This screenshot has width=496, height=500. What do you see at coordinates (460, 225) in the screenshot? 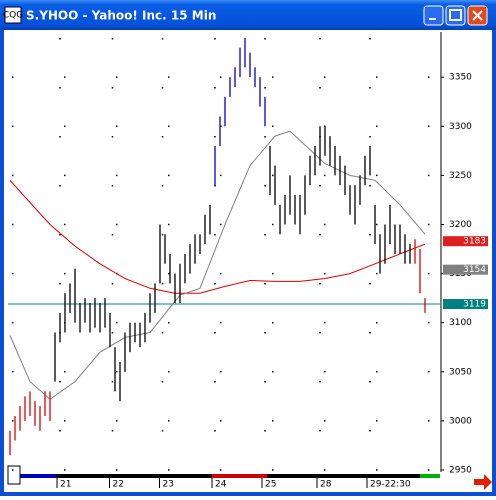
I see `y-tick-label: 3200` at bounding box center [460, 225].